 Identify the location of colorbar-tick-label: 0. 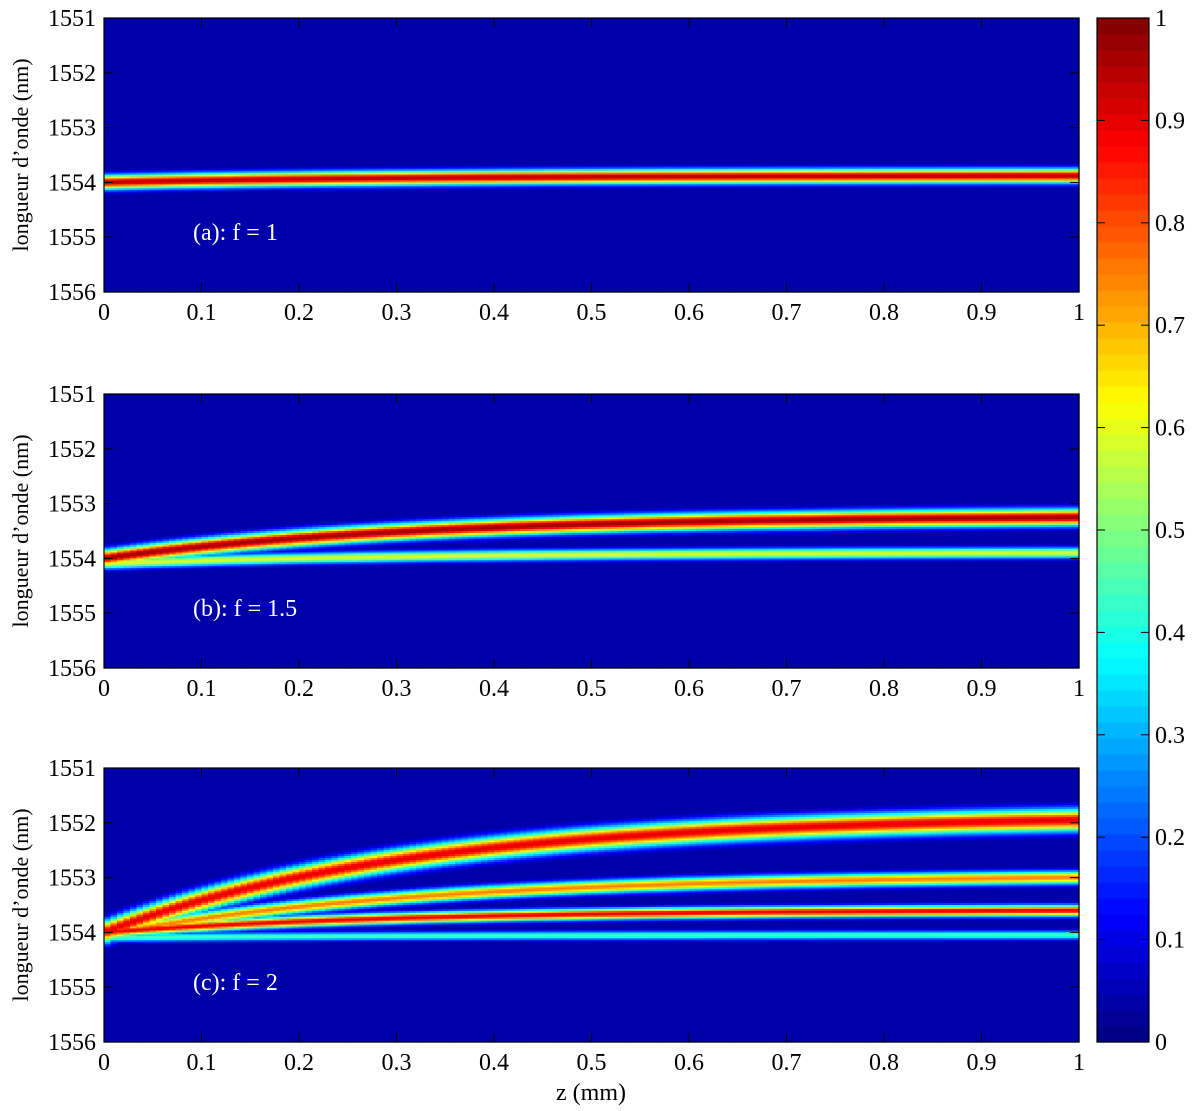
(1161, 1043).